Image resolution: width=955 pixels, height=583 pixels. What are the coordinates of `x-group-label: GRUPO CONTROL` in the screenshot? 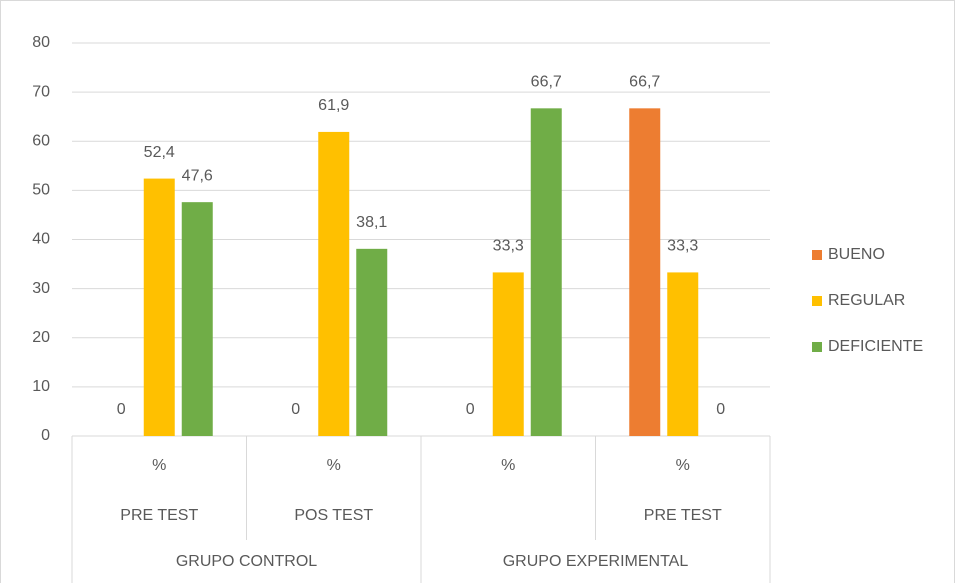 It's located at (246, 561).